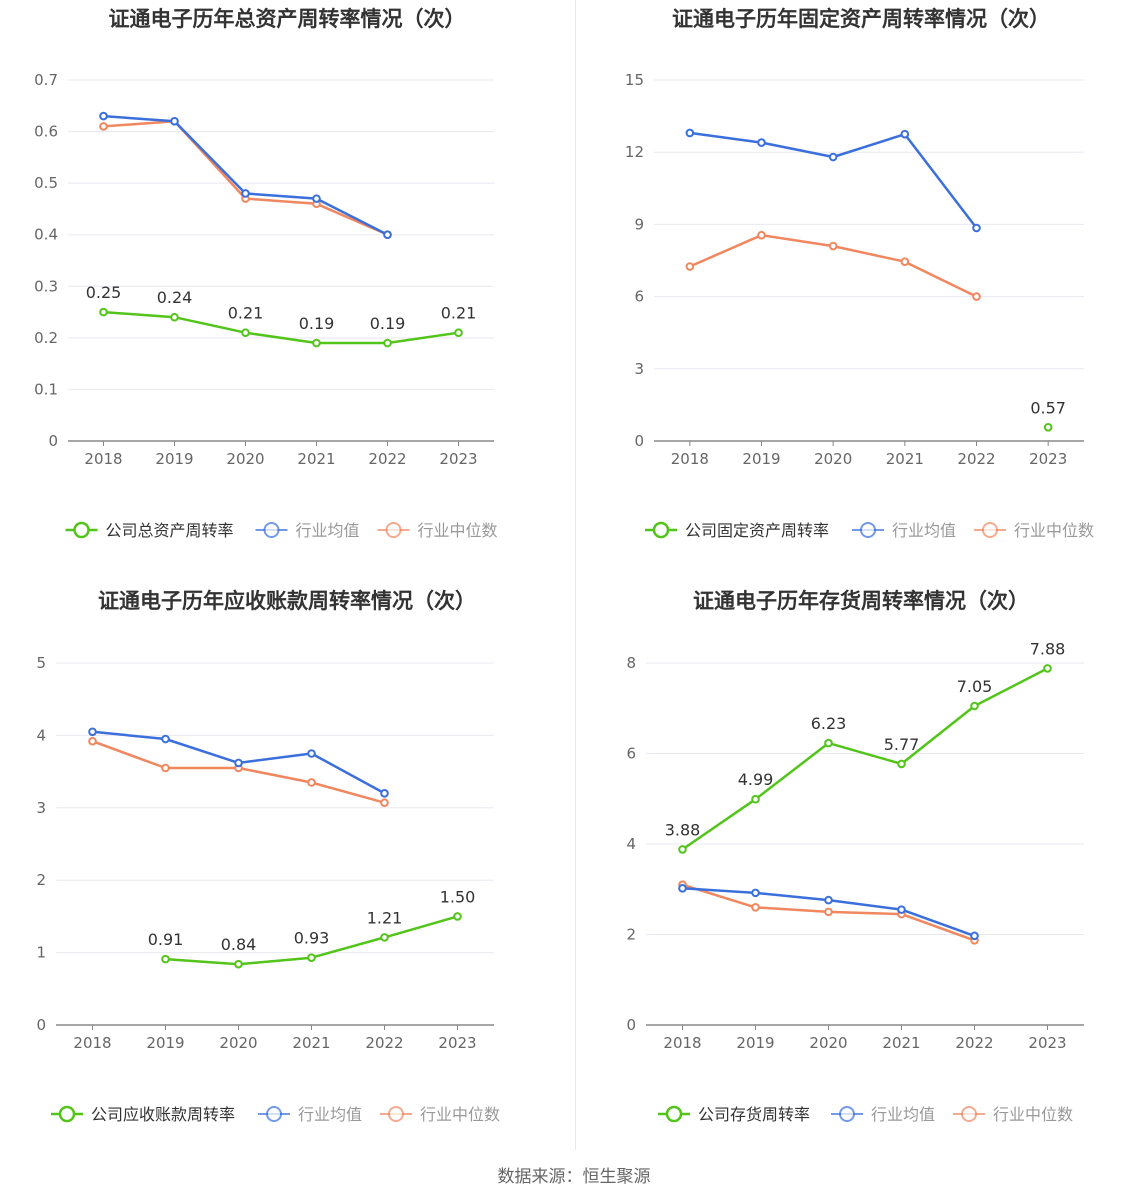 The image size is (1148, 1202). I want to click on y-tick-label: 15, so click(634, 80).